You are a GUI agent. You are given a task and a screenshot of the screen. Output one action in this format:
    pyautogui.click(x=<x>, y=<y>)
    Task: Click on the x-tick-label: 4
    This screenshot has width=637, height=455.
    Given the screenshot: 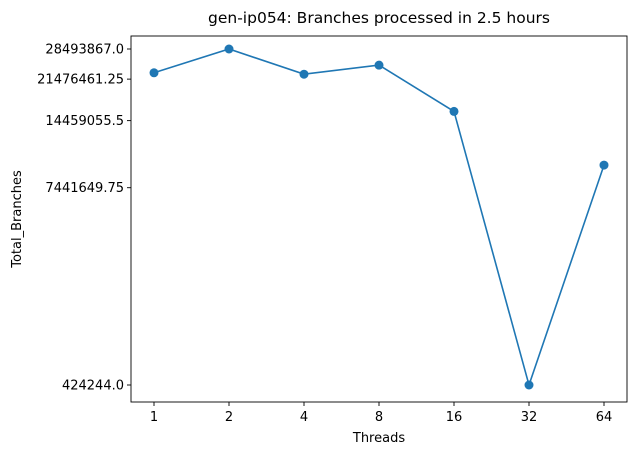 What is the action you would take?
    pyautogui.click(x=304, y=417)
    